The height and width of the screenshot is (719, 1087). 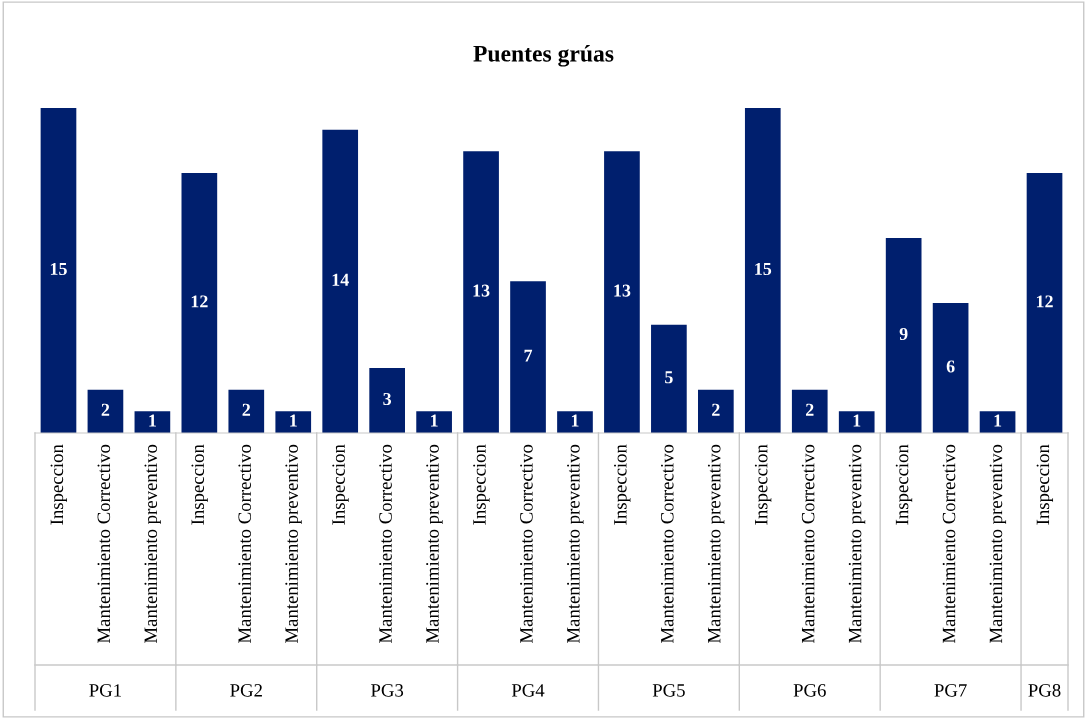 I want to click on data-label: 14, so click(x=340, y=279).